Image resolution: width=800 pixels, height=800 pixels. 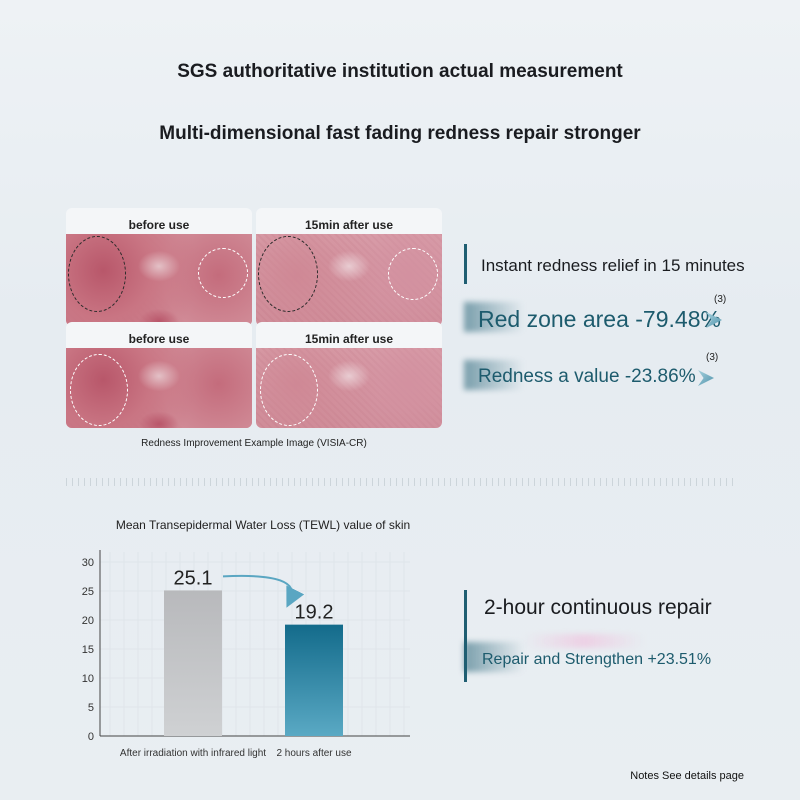 What do you see at coordinates (91, 737) in the screenshot?
I see `y-tick-label: 0` at bounding box center [91, 737].